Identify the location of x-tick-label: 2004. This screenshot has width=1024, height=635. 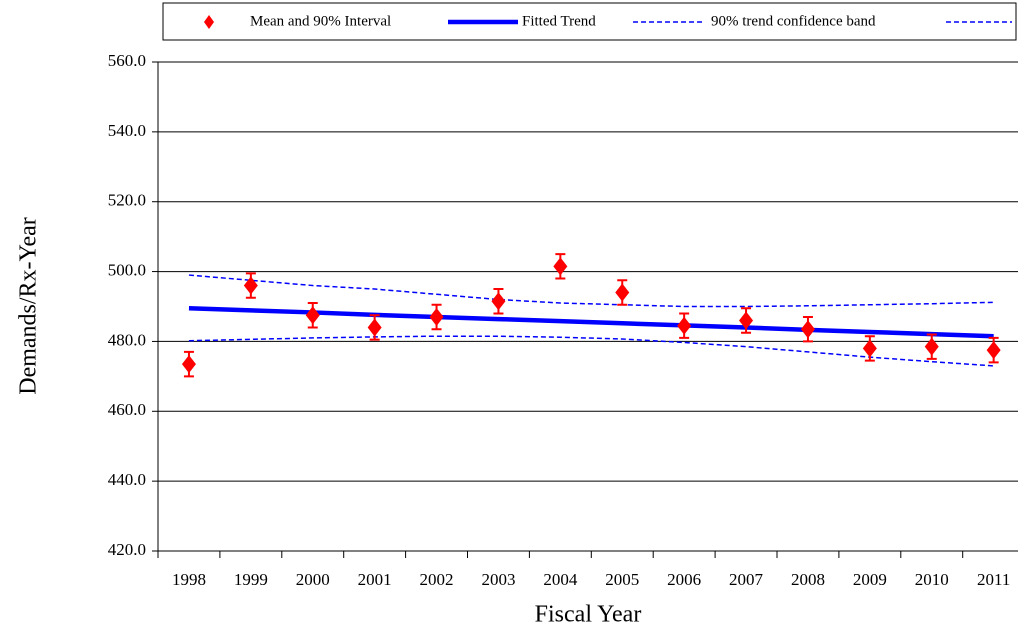
(560, 579).